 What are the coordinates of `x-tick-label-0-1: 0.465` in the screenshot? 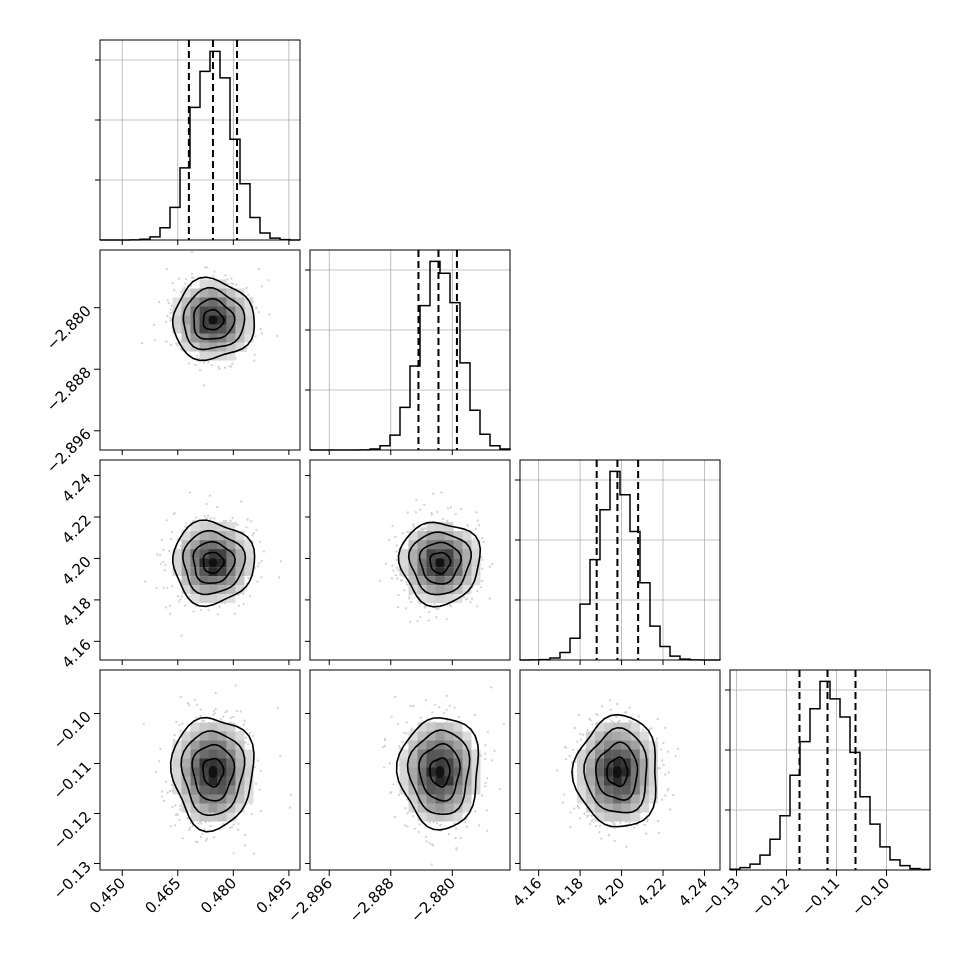 It's located at (163, 895).